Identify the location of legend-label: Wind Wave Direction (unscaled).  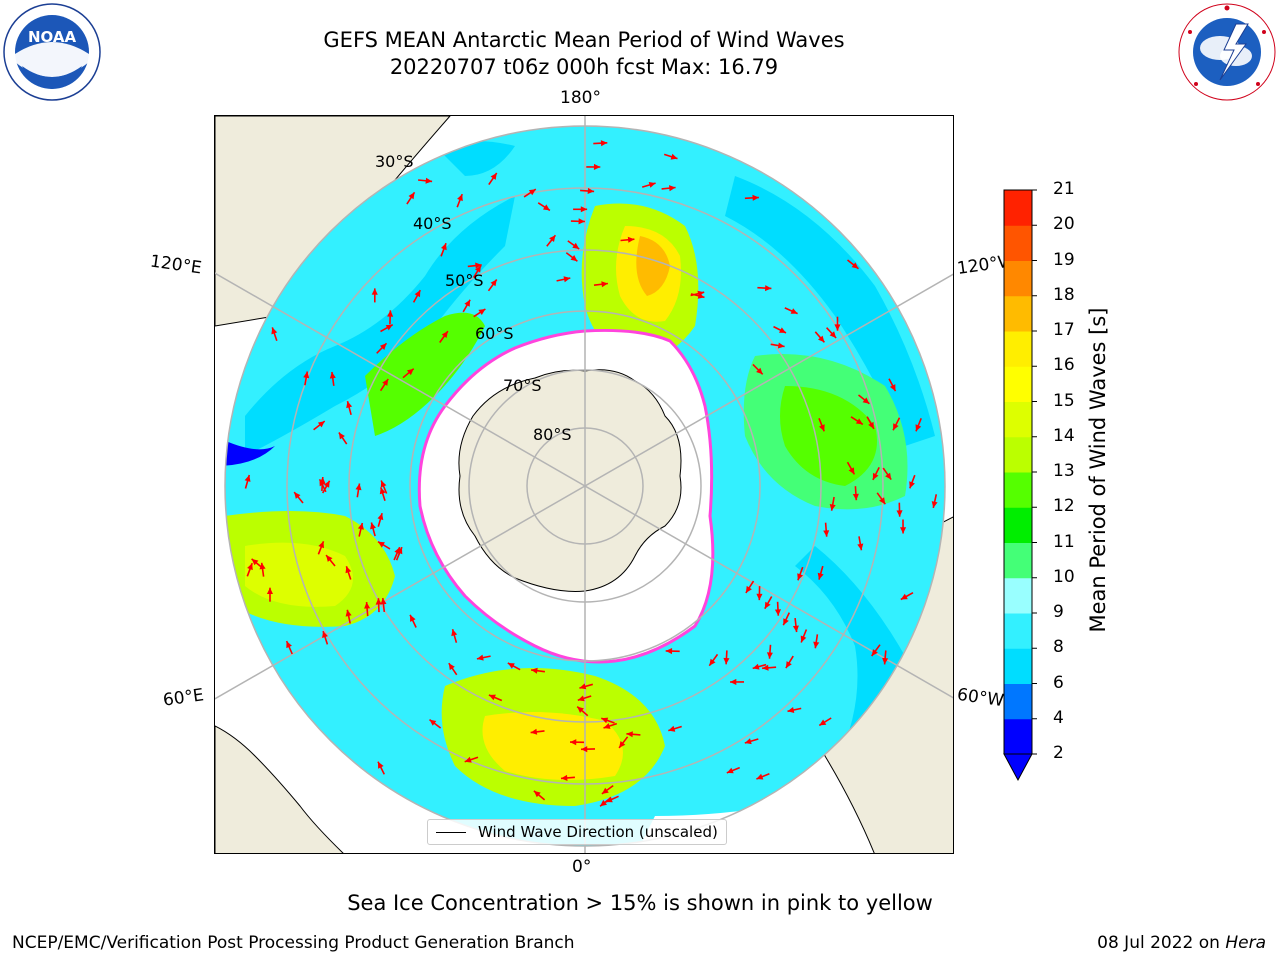
(598, 832).